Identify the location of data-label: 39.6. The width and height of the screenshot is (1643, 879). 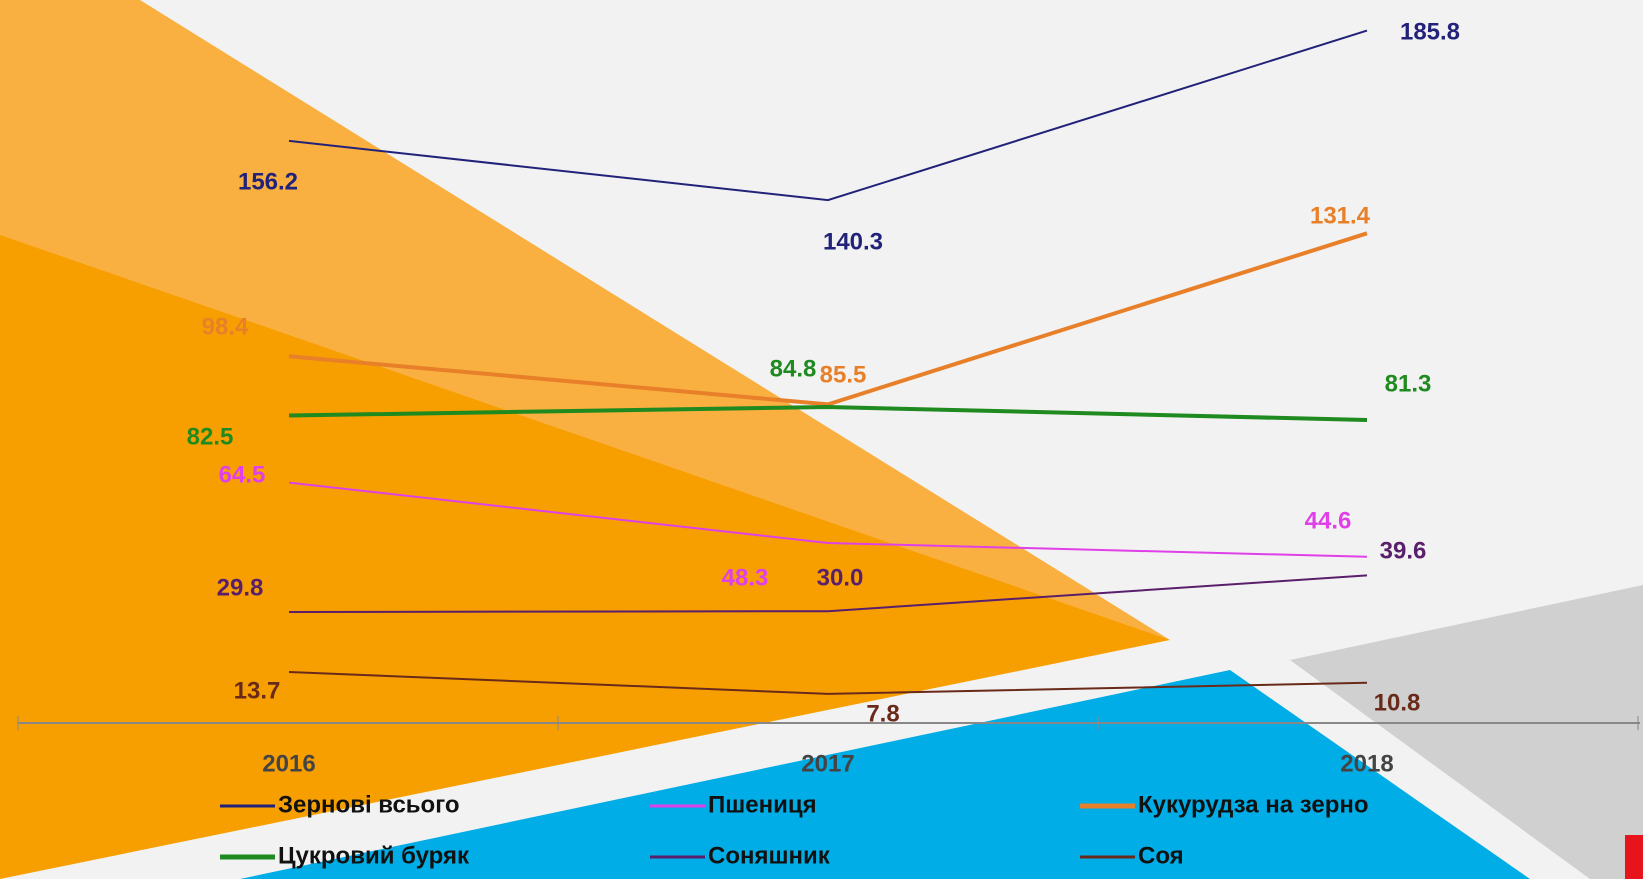
(1403, 550).